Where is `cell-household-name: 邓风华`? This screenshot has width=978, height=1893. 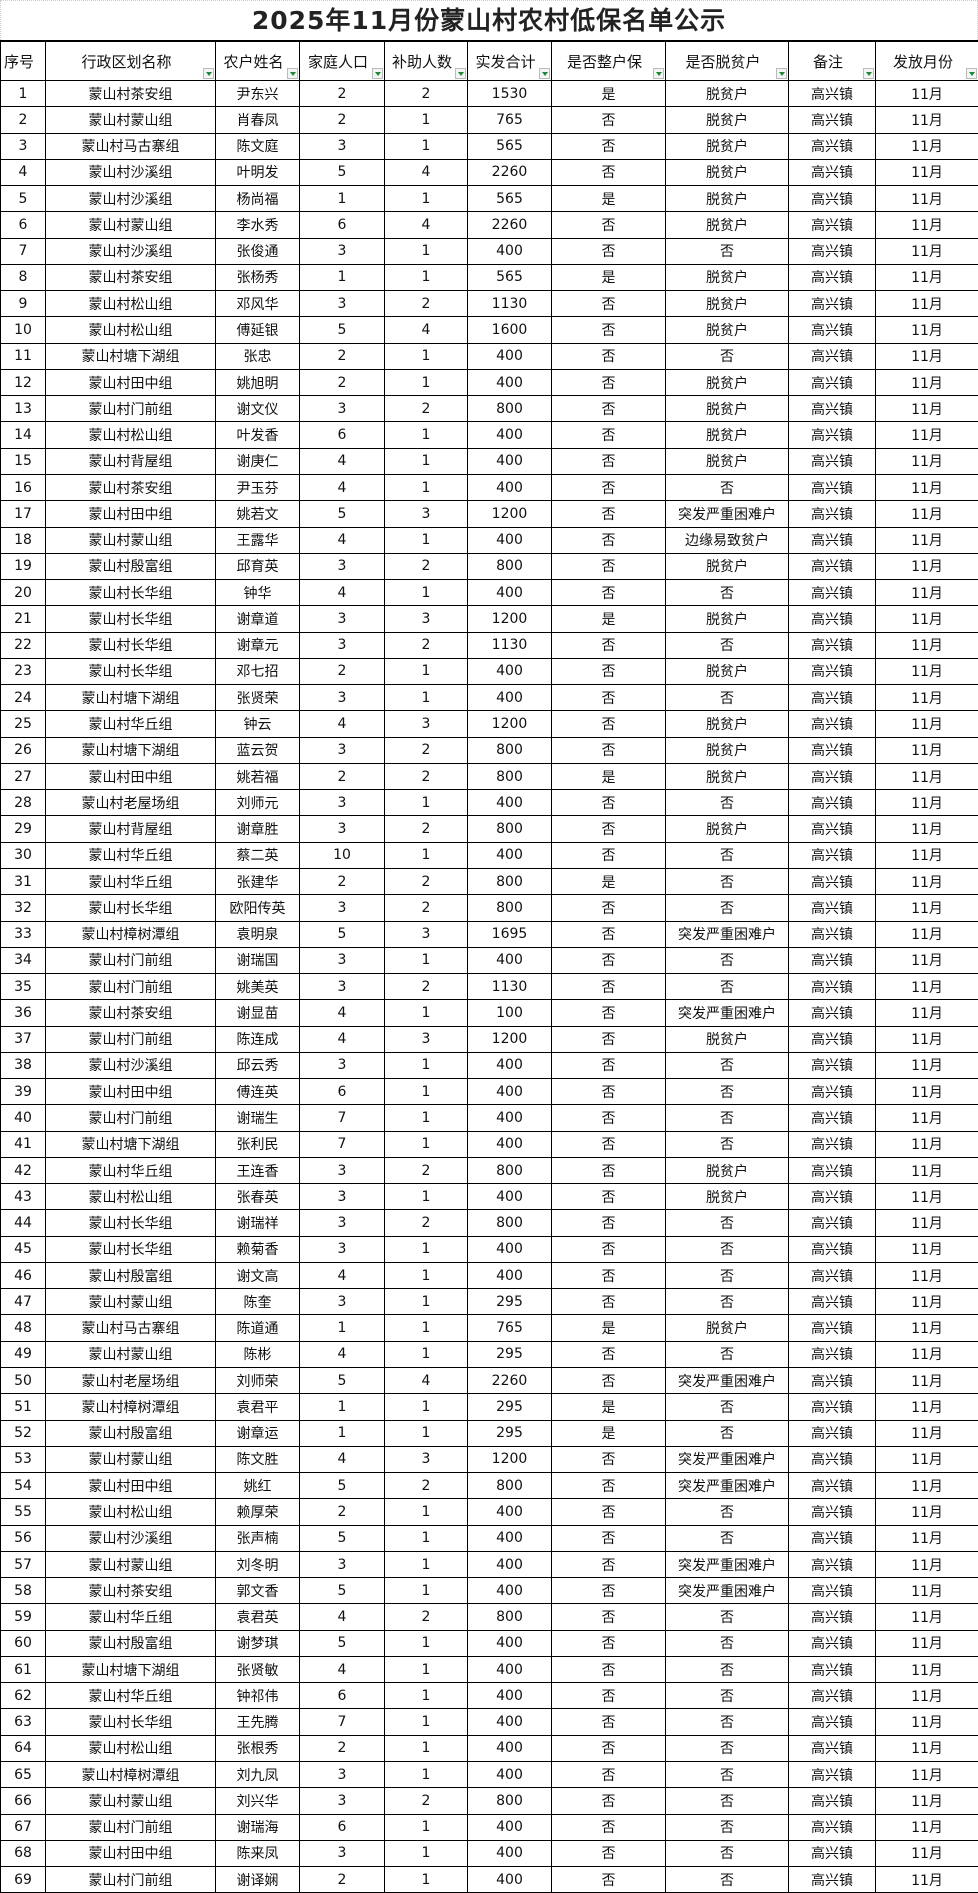 cell-household-name: 邓风华 is located at coordinates (258, 304).